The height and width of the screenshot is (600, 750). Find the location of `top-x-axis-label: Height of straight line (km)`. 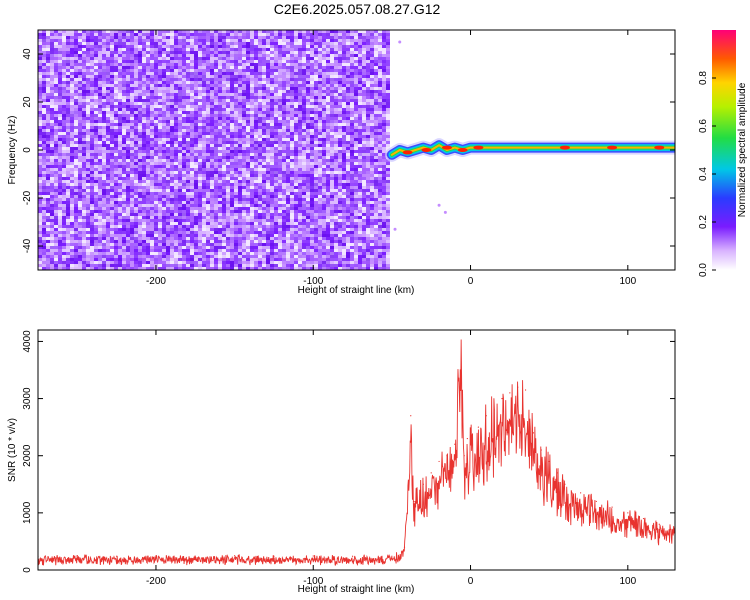

top-x-axis-label: Height of straight line (km) is located at coordinates (356, 290).